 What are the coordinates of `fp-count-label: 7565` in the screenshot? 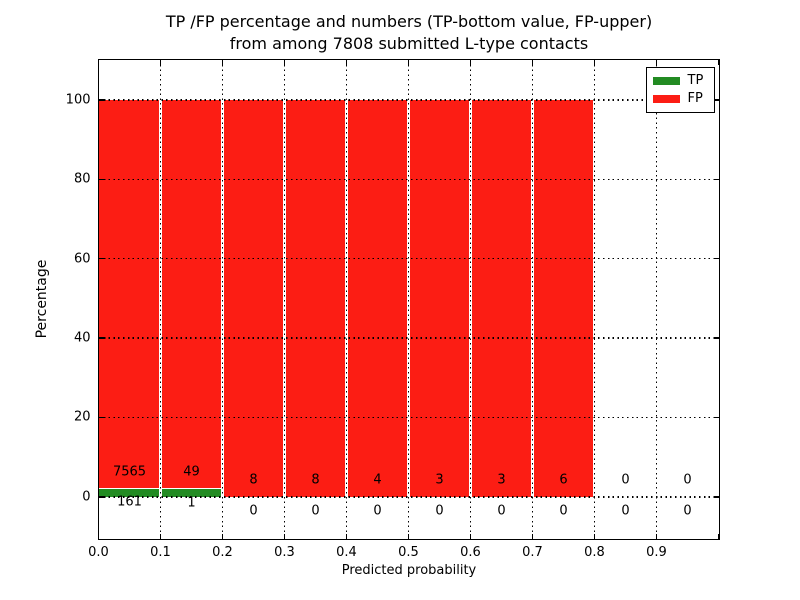 It's located at (129, 471).